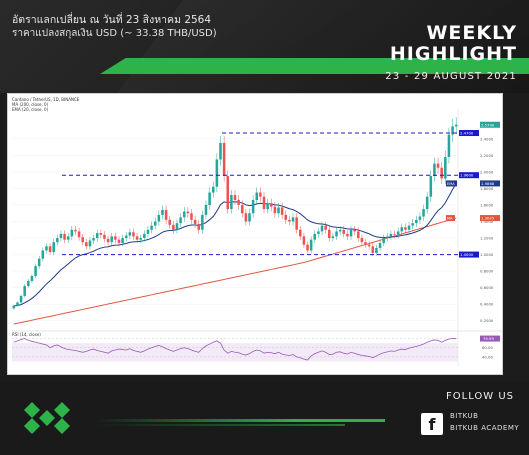  Describe the element at coordinates (432, 424) in the screenshot. I see `facebook-icon: f` at that location.